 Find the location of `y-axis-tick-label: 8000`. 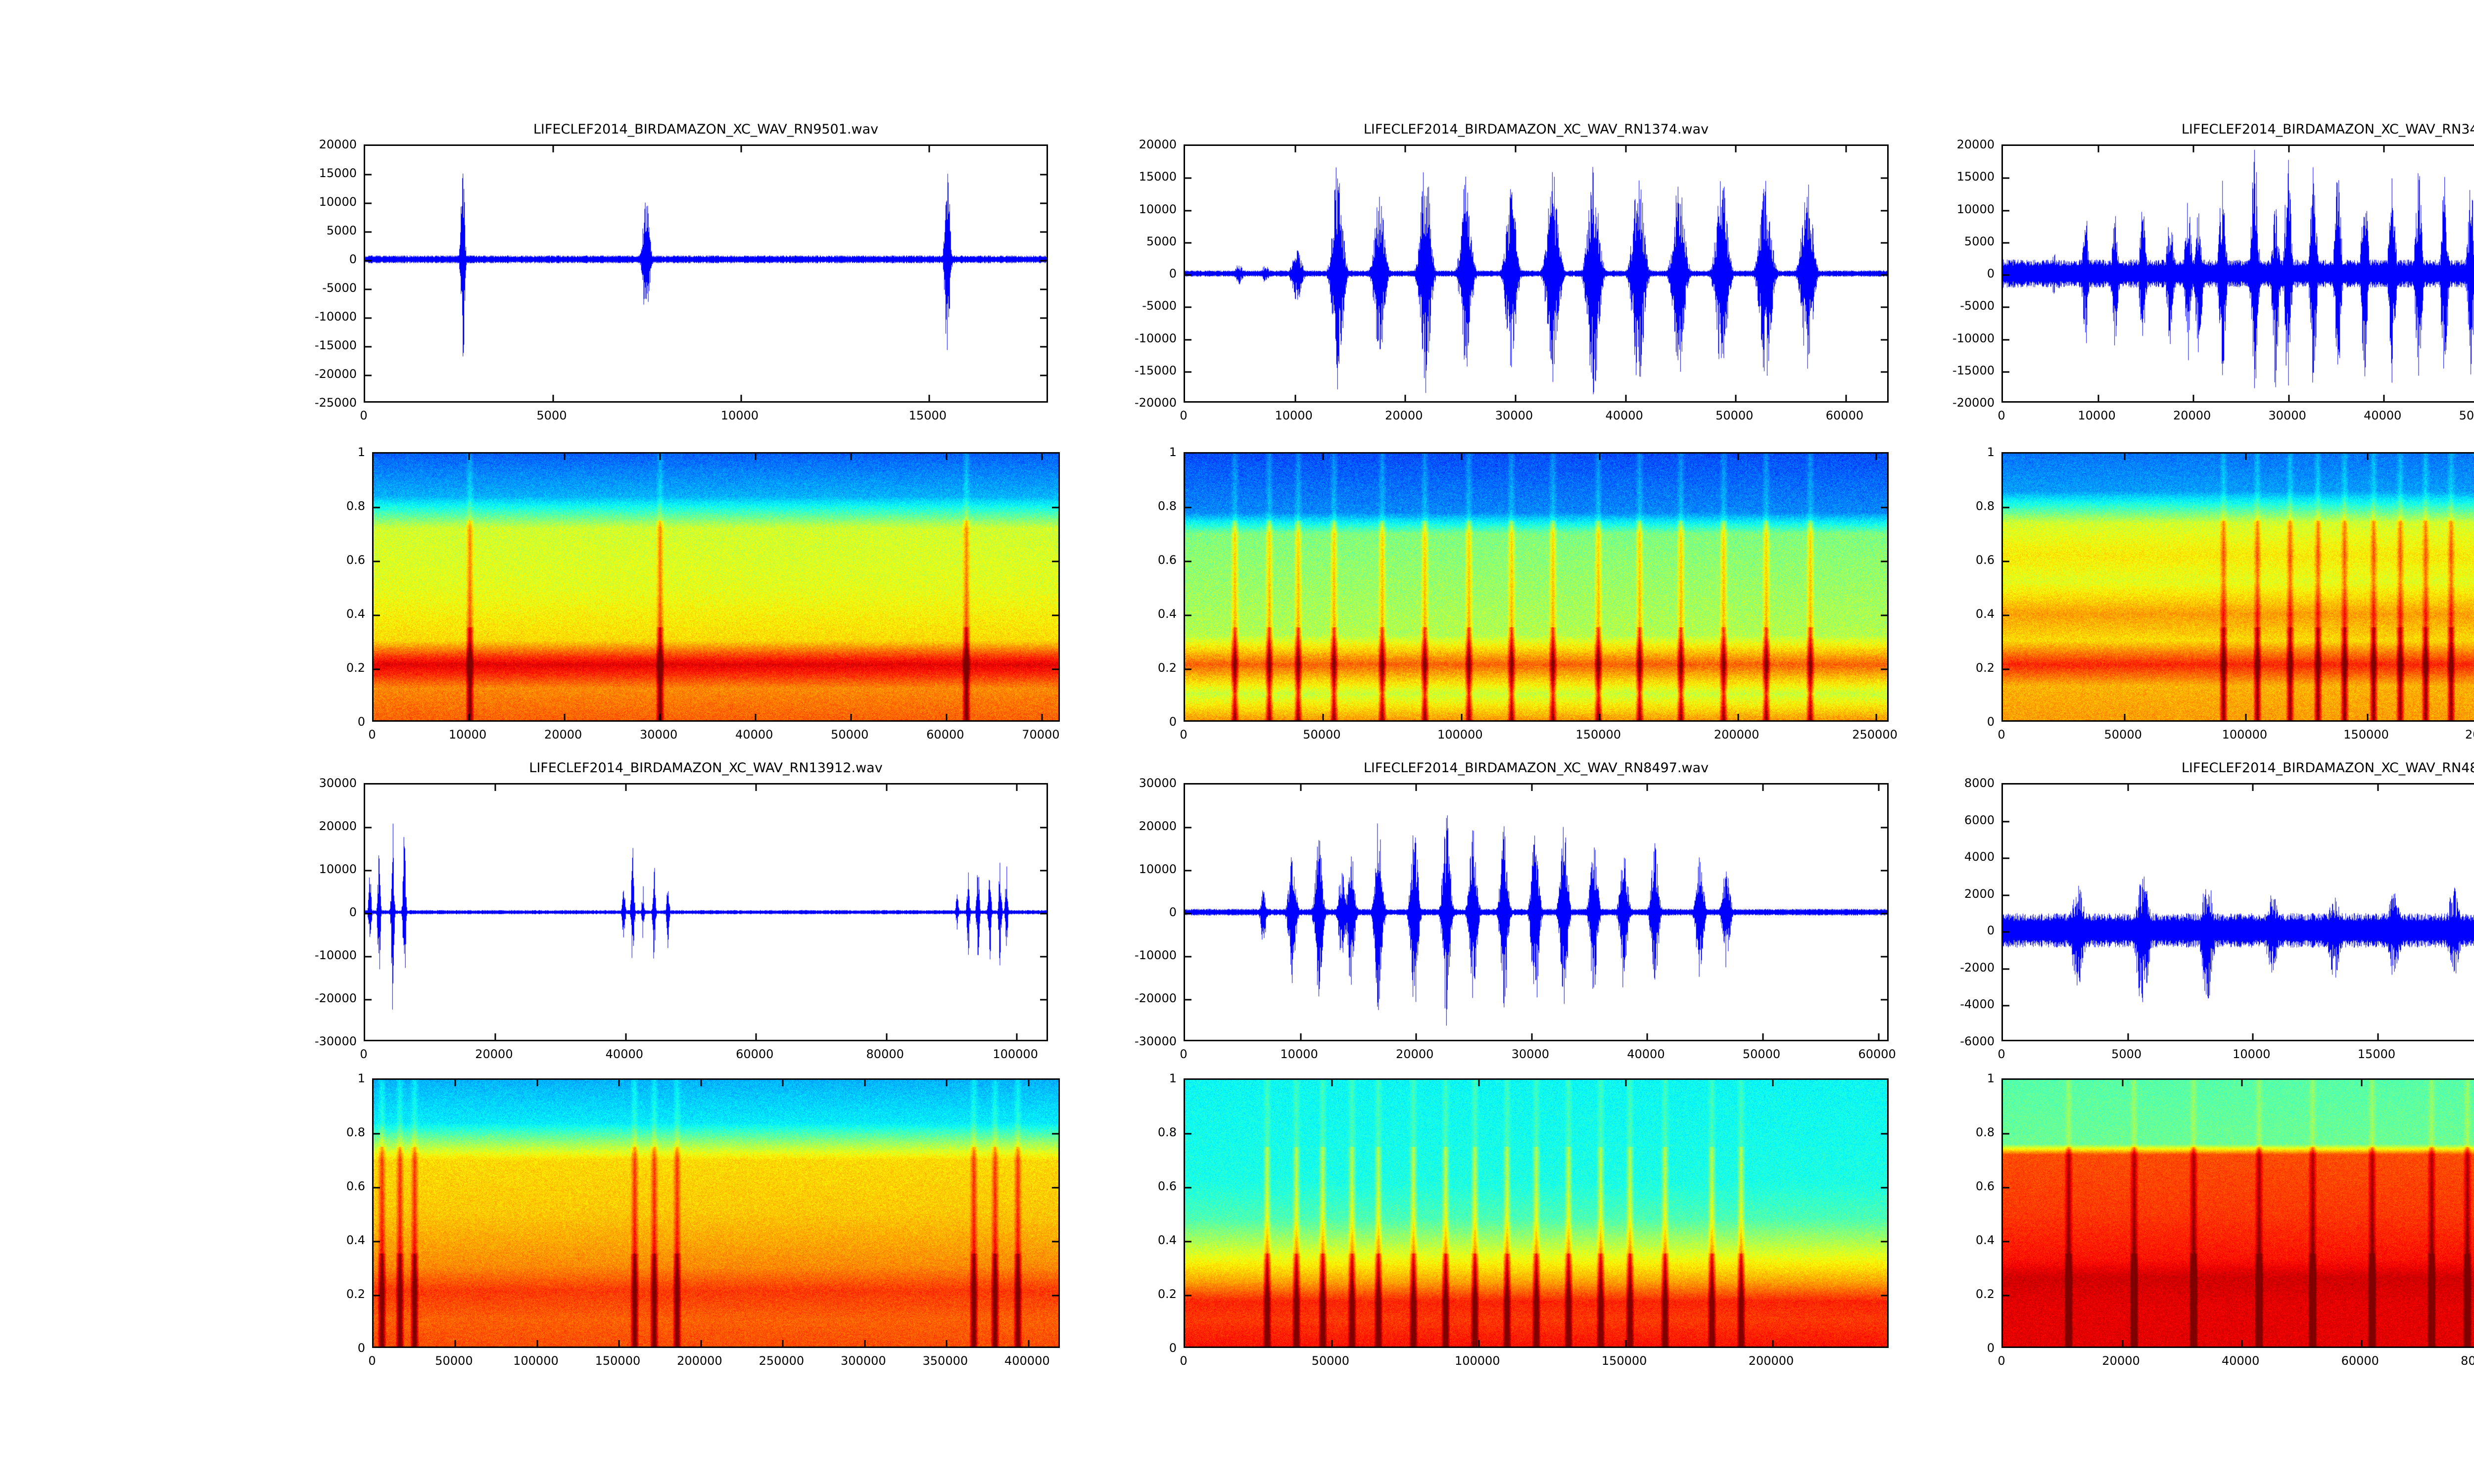

y-axis-tick-label: 8000 is located at coordinates (1980, 783).